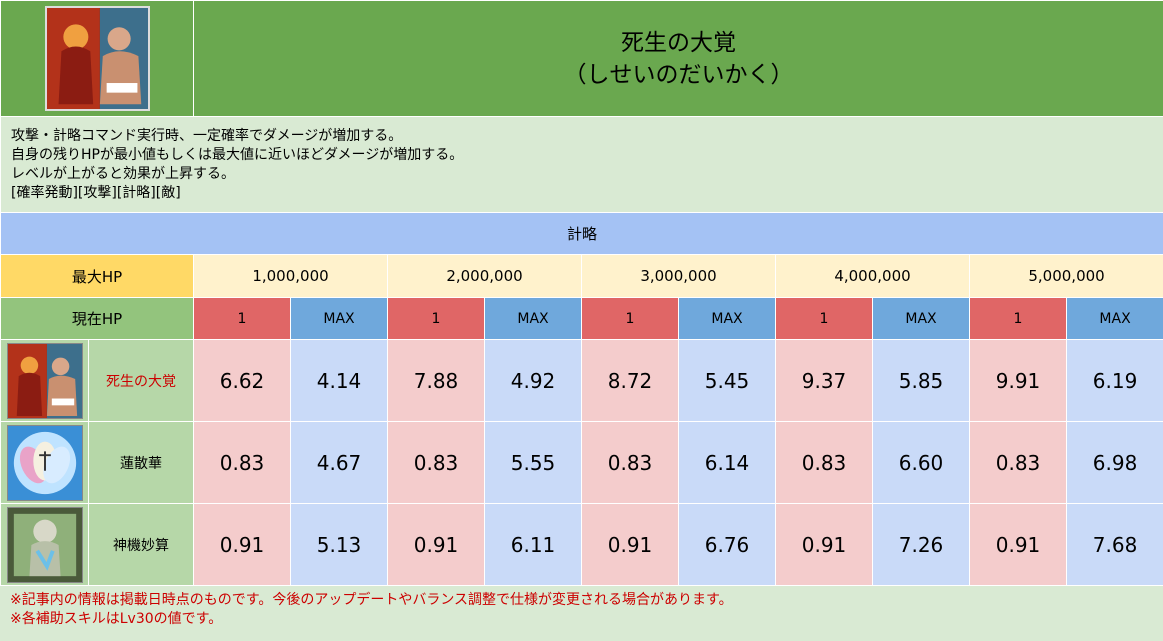 Image resolution: width=1163 pixels, height=641 pixels. I want to click on max-hp-value: 4,000,000, so click(872, 276).